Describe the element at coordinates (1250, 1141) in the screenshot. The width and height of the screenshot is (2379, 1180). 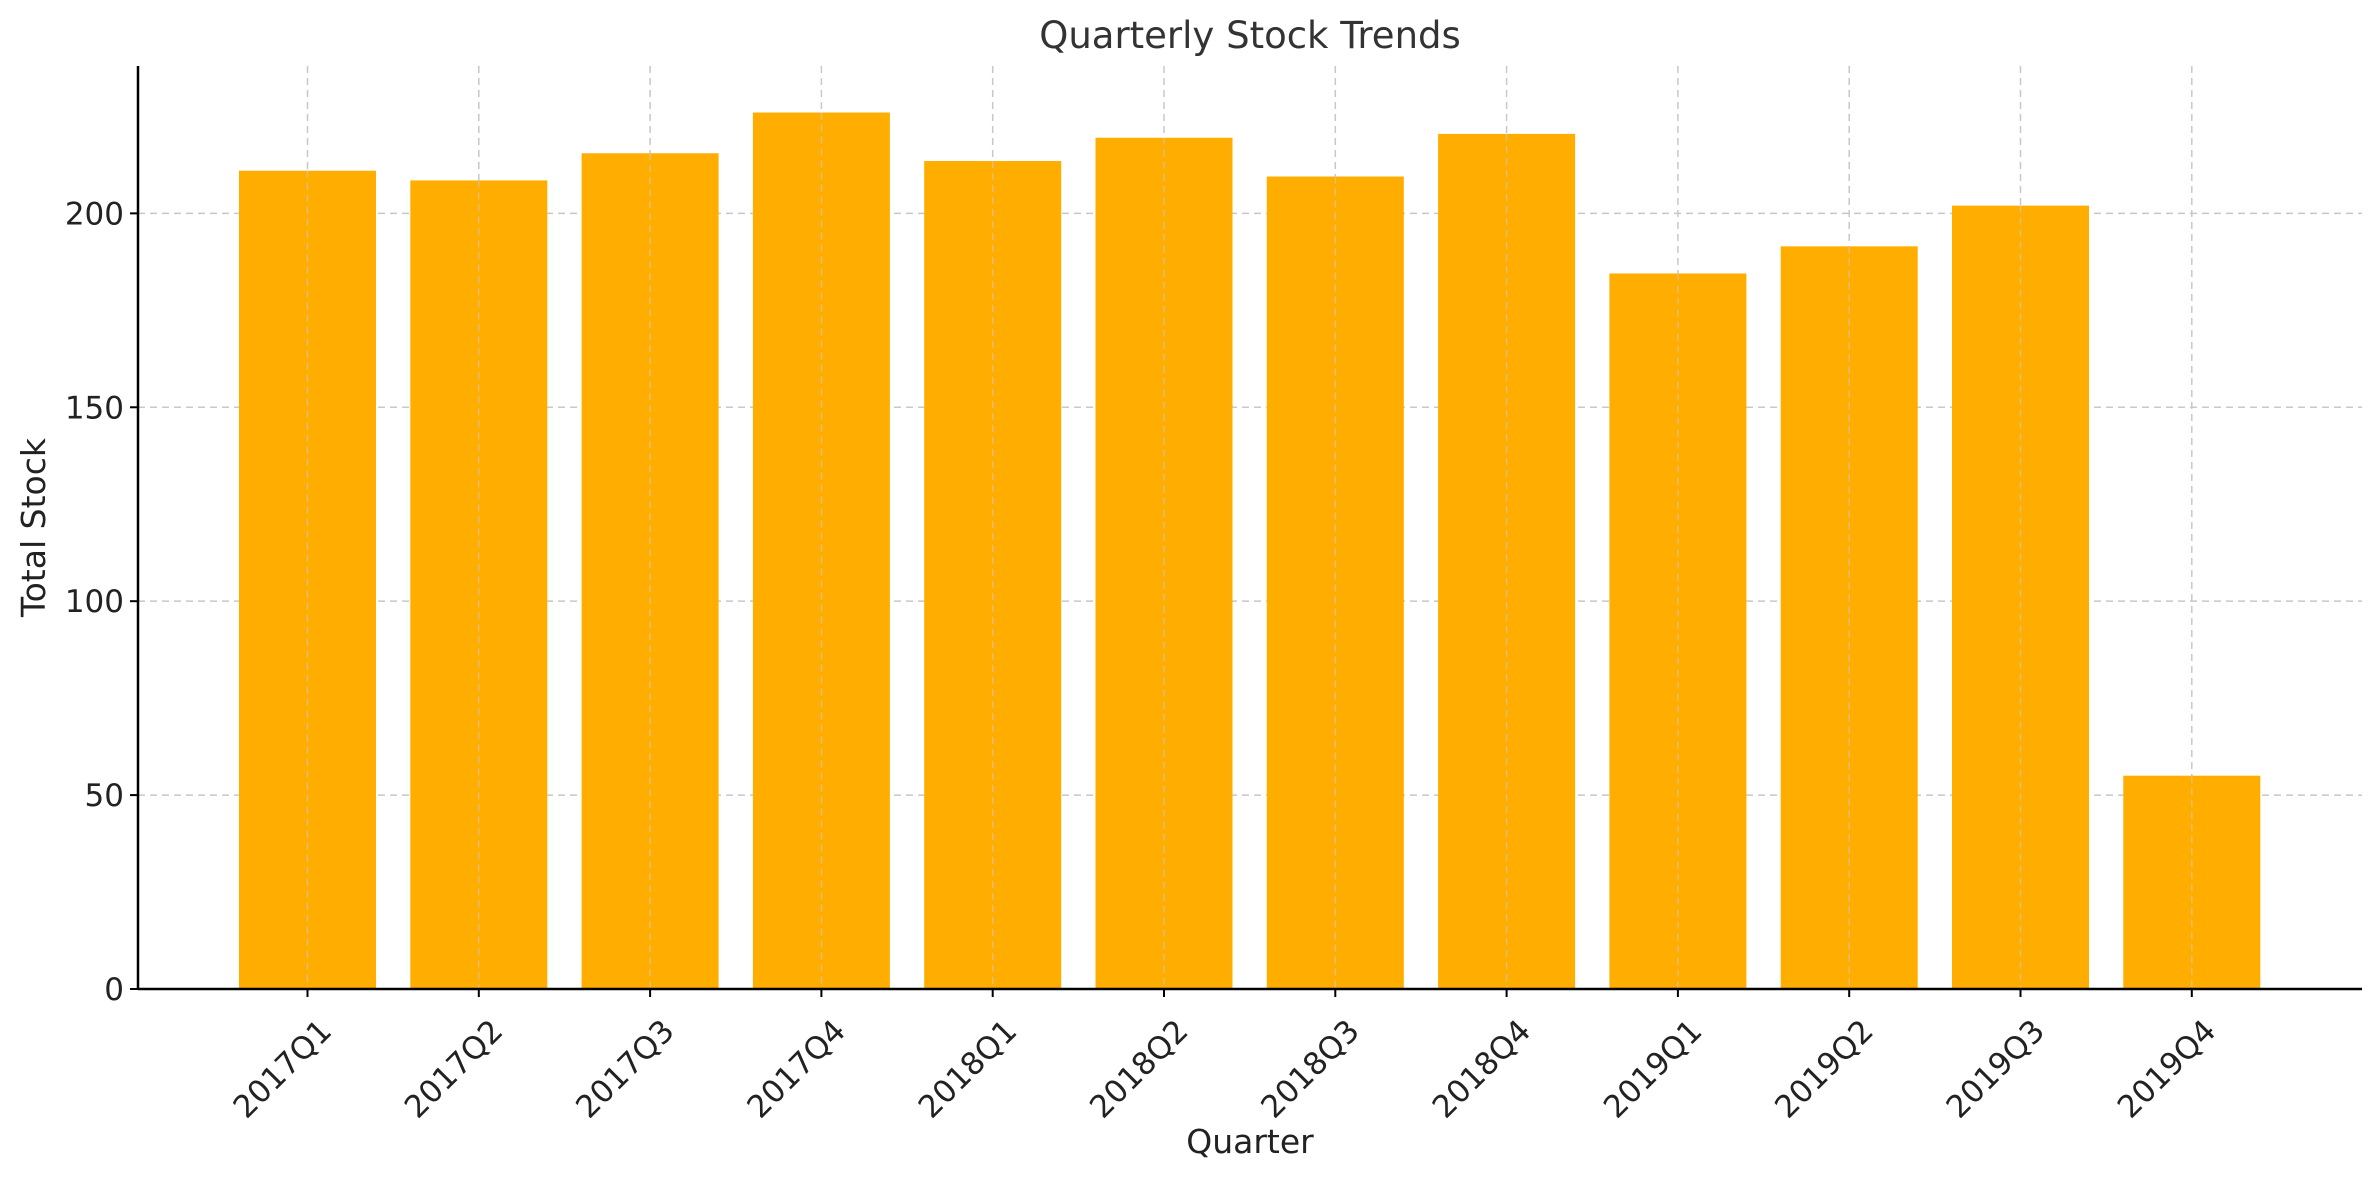
I see `x-axis-label: Quarter` at that location.